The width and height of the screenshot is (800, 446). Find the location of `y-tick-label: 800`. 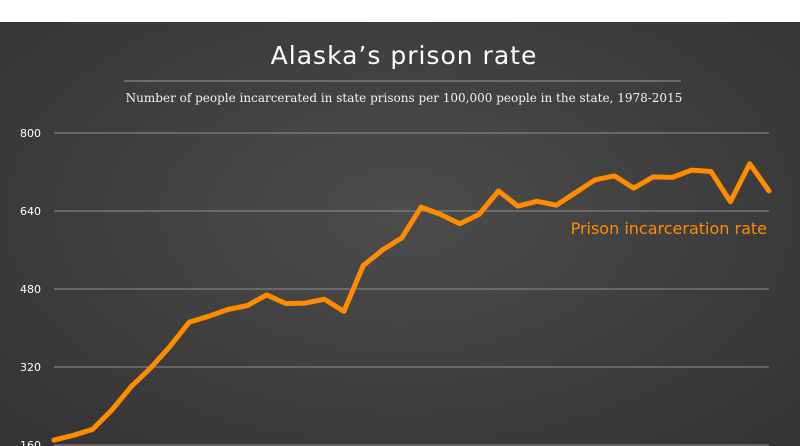

y-tick-label: 800 is located at coordinates (30, 133).